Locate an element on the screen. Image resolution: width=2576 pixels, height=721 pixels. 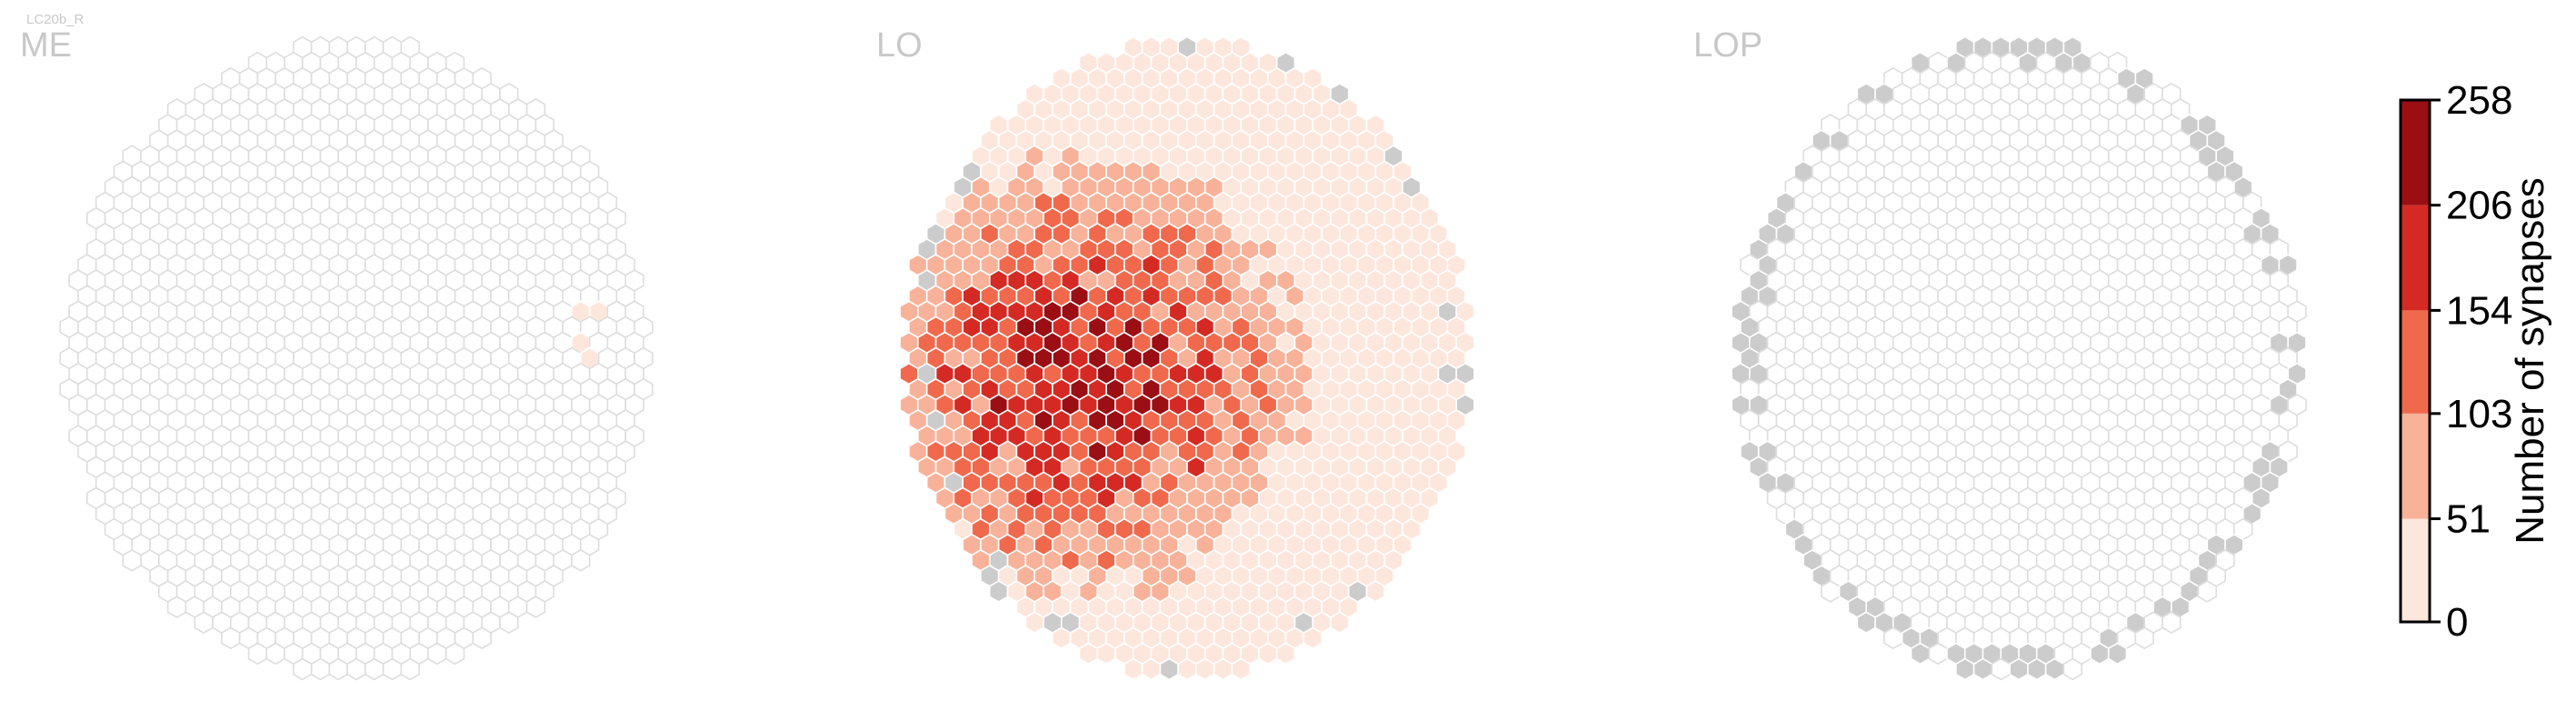
figure-label: LC20b_R is located at coordinates (55, 19).